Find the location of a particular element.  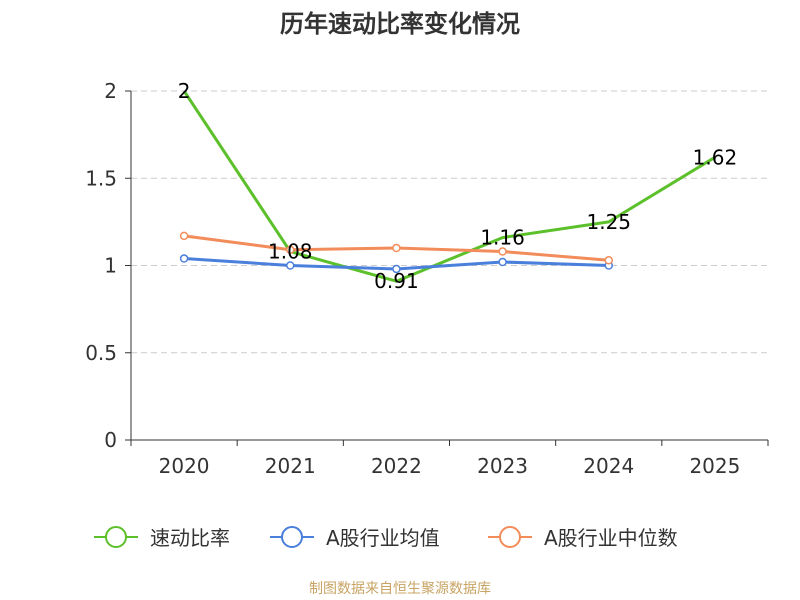

data-label: 0.91 is located at coordinates (396, 281).